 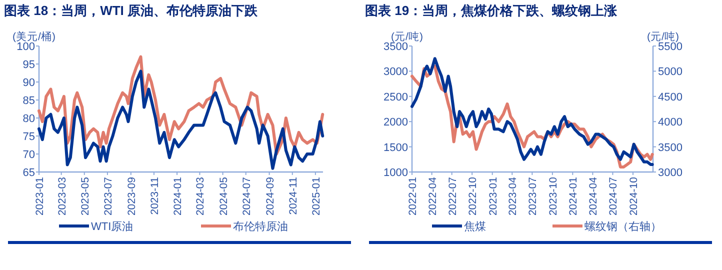 I want to click on x-tick-label: 2024-04, so click(x=594, y=196).